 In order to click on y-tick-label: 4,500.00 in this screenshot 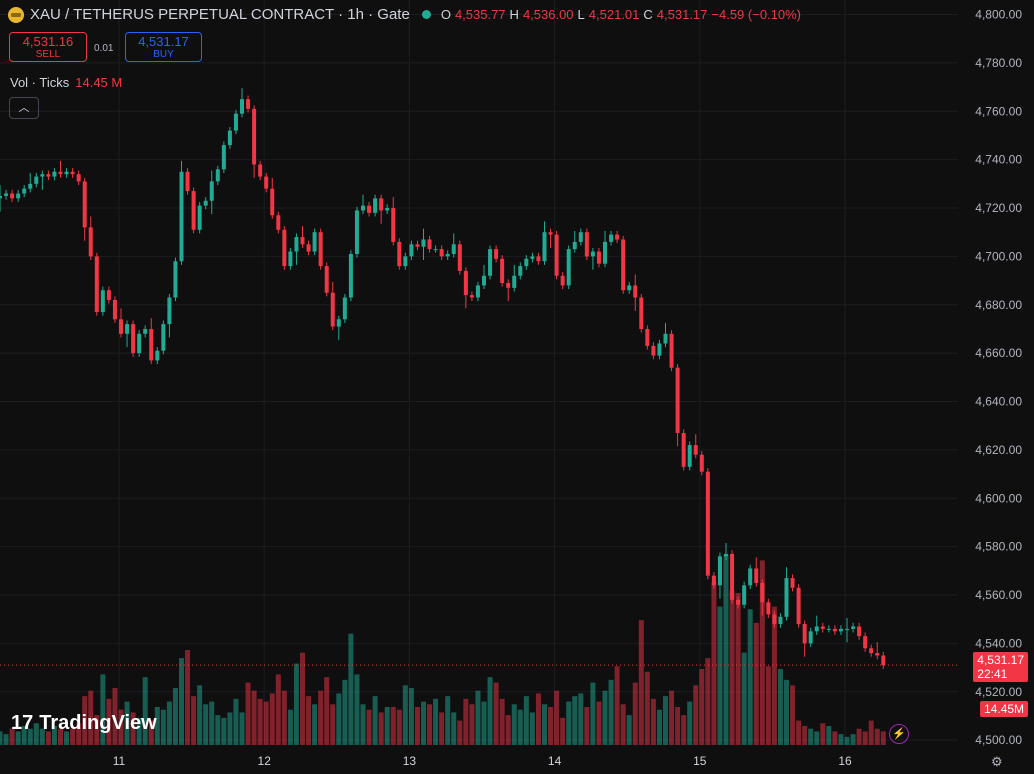, I will do `click(998, 740)`.